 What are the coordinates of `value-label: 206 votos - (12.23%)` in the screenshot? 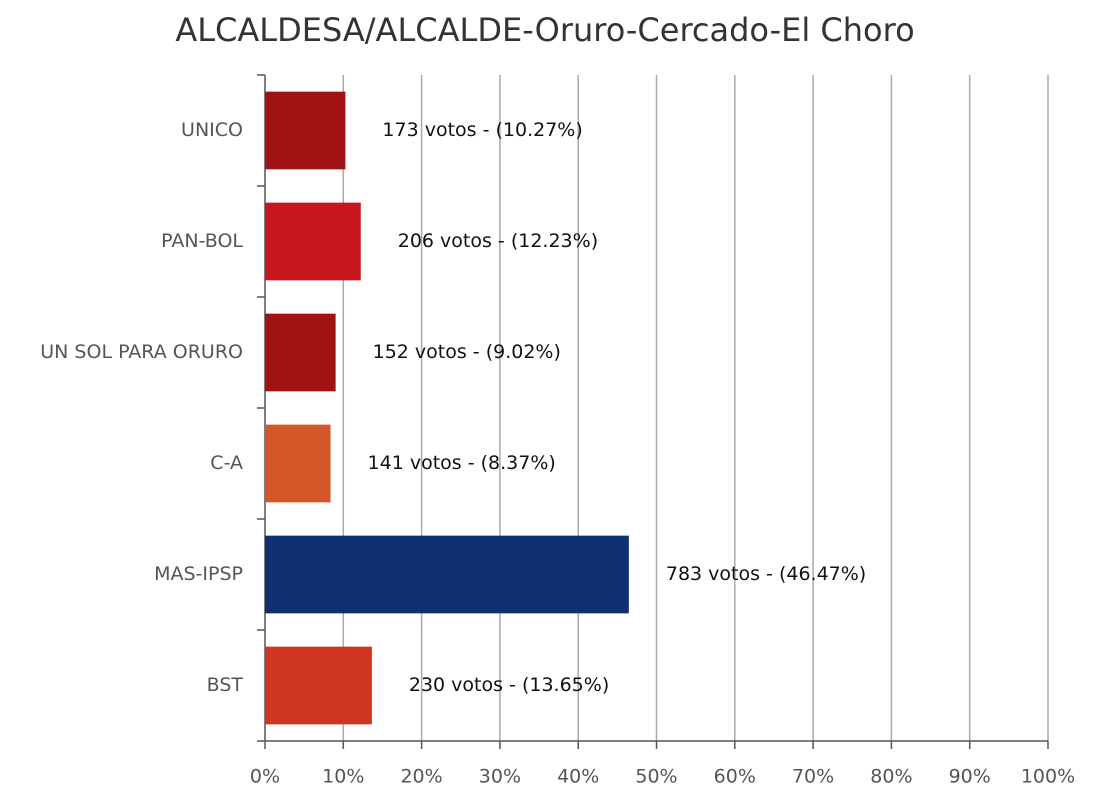 It's located at (498, 241).